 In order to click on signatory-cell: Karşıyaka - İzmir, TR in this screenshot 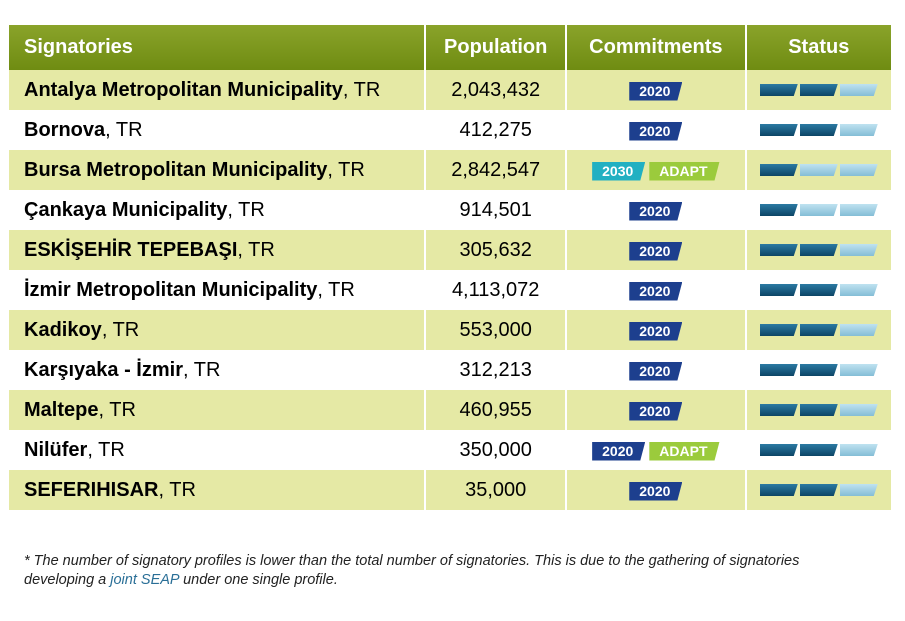, I will do `click(218, 370)`.